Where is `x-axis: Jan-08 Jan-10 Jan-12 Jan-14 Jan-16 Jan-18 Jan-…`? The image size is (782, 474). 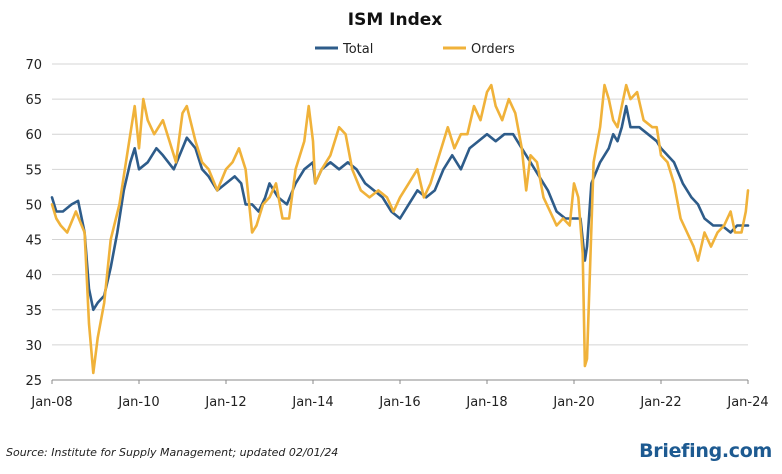
x-axis: Jan-08 Jan-10 Jan-12 Jan-14 Jan-16 Jan-18 Jan-… is located at coordinates (399, 395).